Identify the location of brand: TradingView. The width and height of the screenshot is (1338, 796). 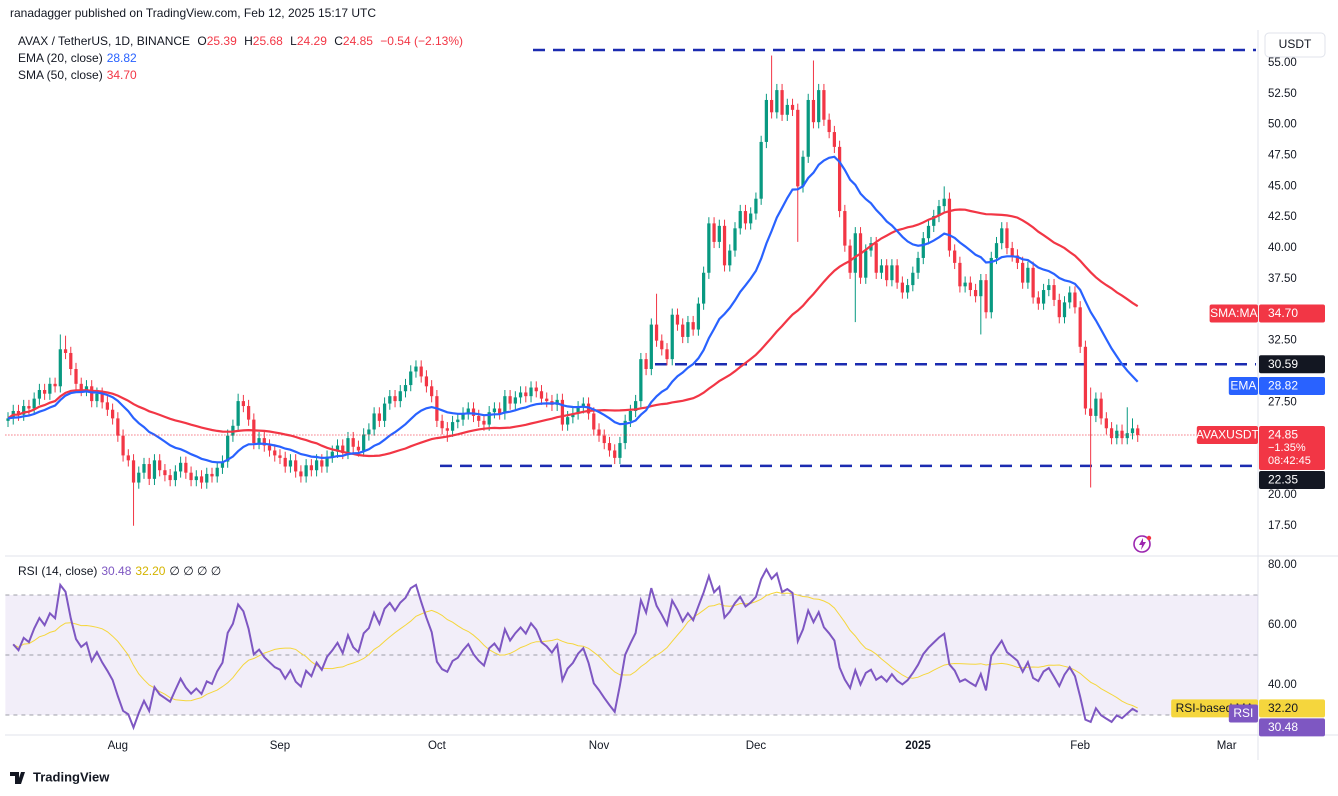
(60, 776).